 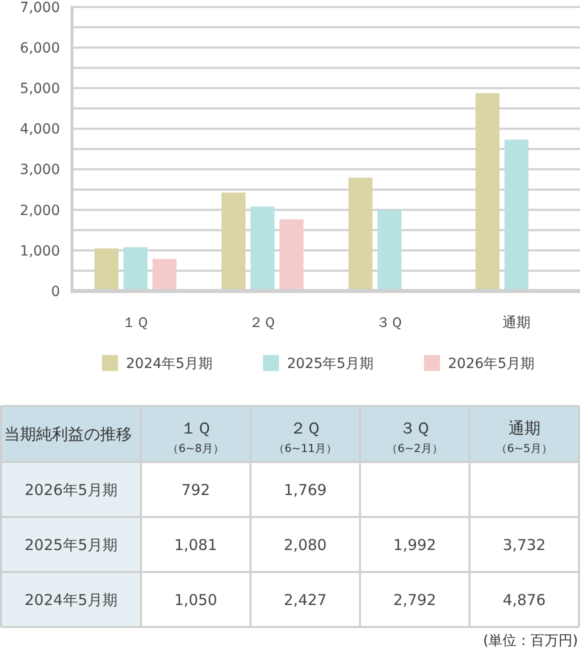 What do you see at coordinates (262, 322) in the screenshot?
I see `x-tick-label: ２Ｑ` at bounding box center [262, 322].